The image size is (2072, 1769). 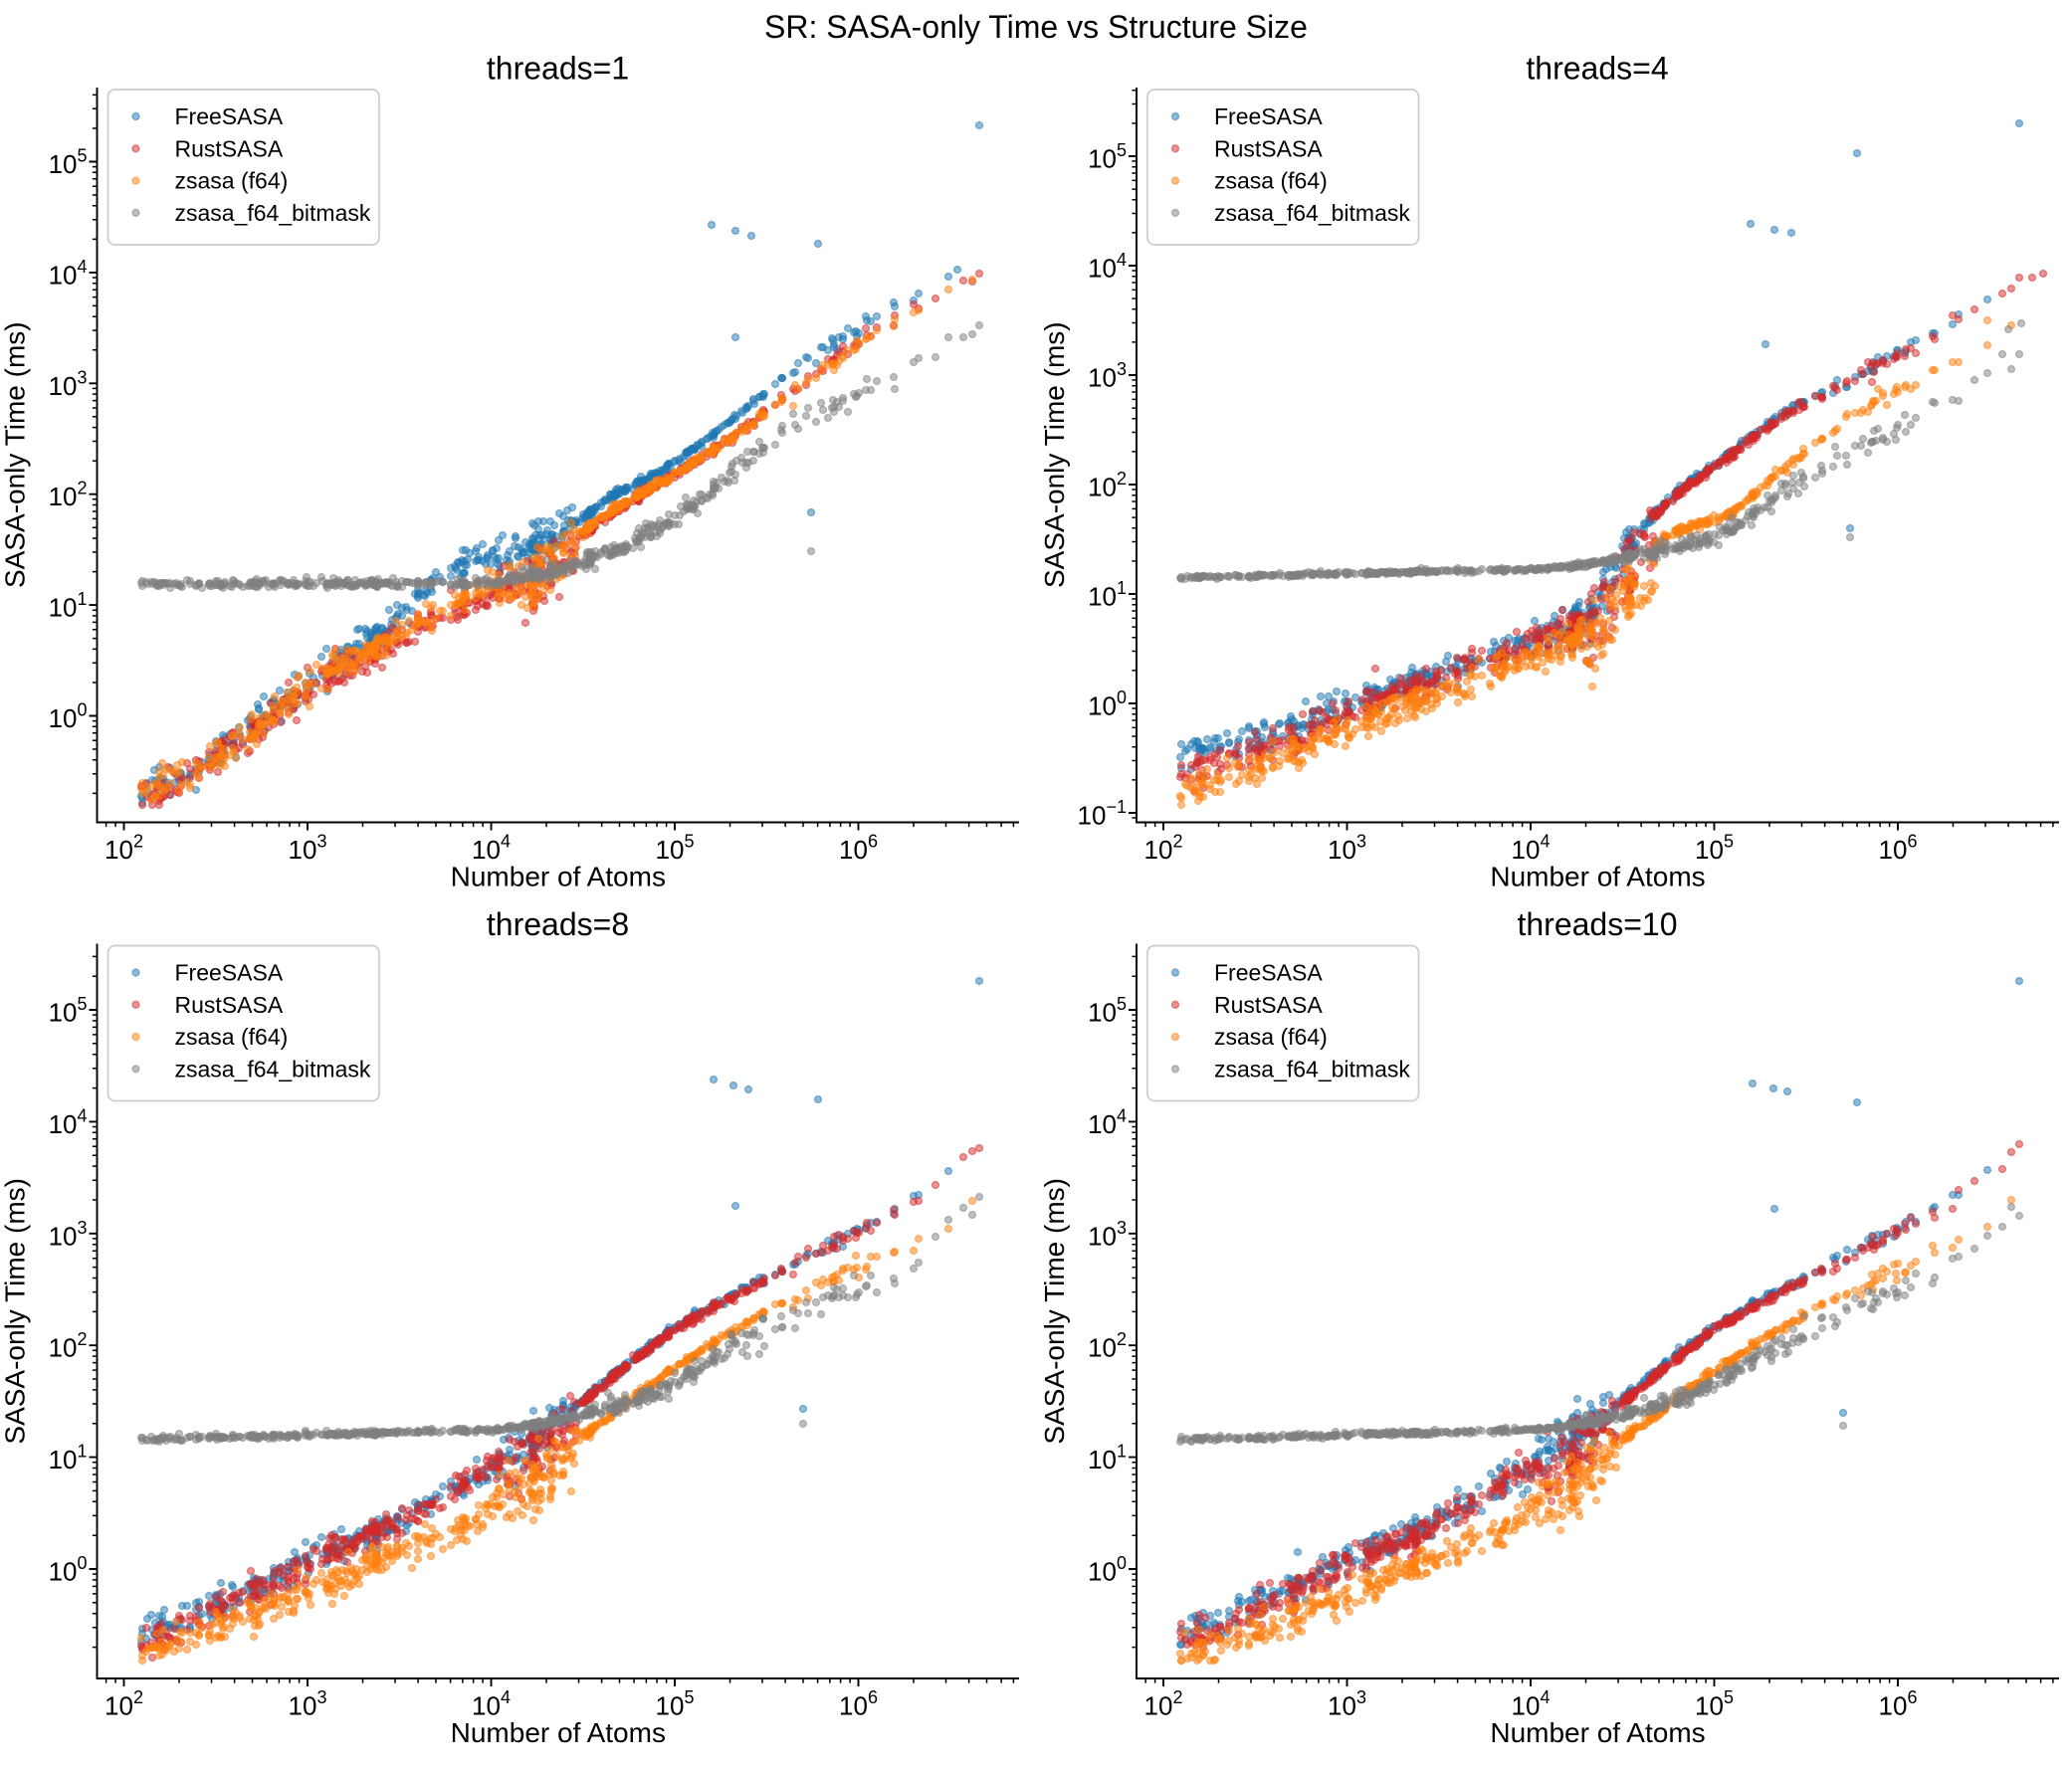 What do you see at coordinates (1036, 27) in the screenshot?
I see `svg-text:SR: SASA-only Time vs Structur: SR: SASA-only Time vs Structure Size` at bounding box center [1036, 27].